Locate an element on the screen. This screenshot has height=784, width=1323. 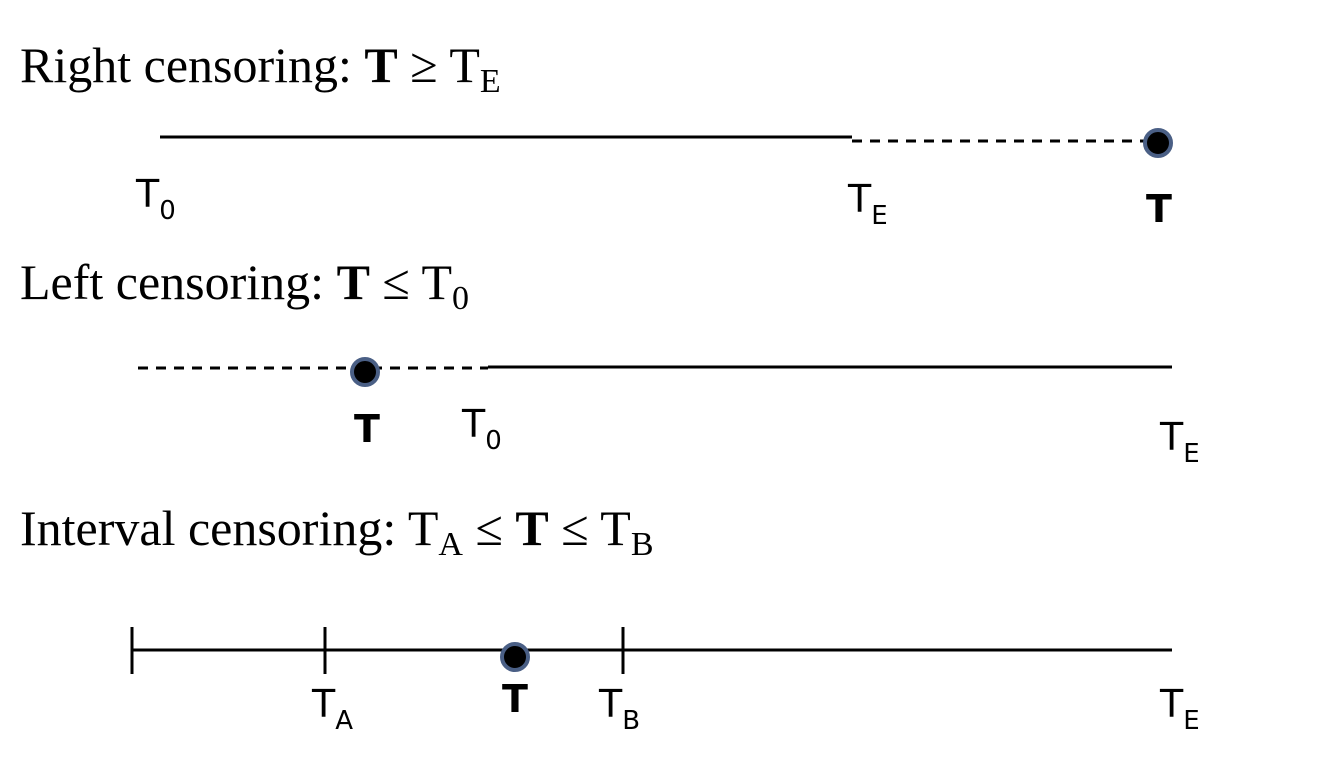
interval-ta-label: TA is located at coordinates (333, 709).